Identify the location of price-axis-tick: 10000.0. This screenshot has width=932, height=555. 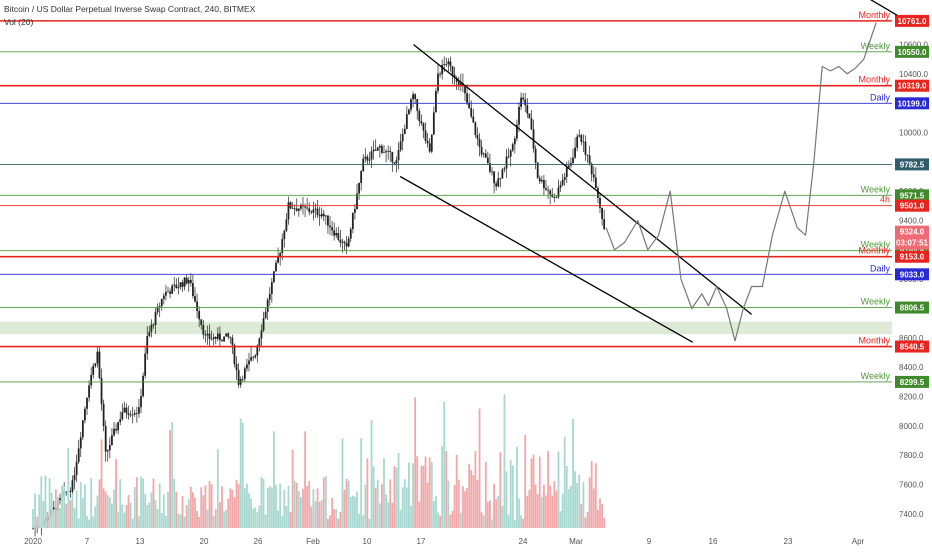
(913, 133).